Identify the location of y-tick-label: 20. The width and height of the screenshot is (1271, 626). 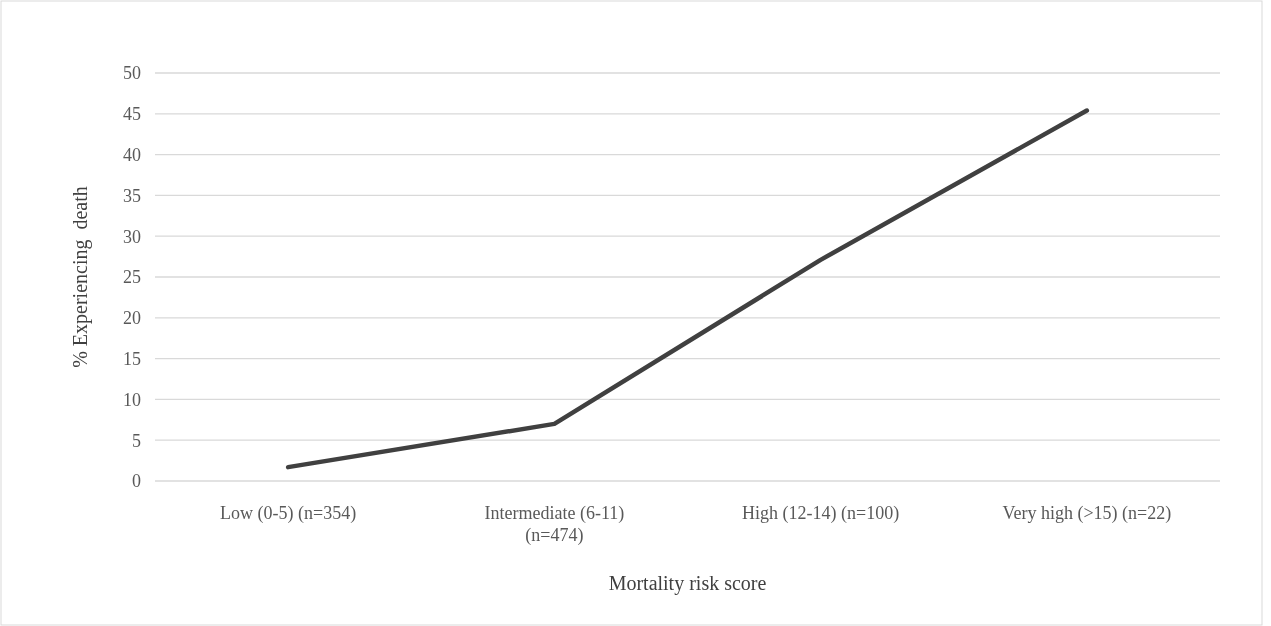
(132, 318).